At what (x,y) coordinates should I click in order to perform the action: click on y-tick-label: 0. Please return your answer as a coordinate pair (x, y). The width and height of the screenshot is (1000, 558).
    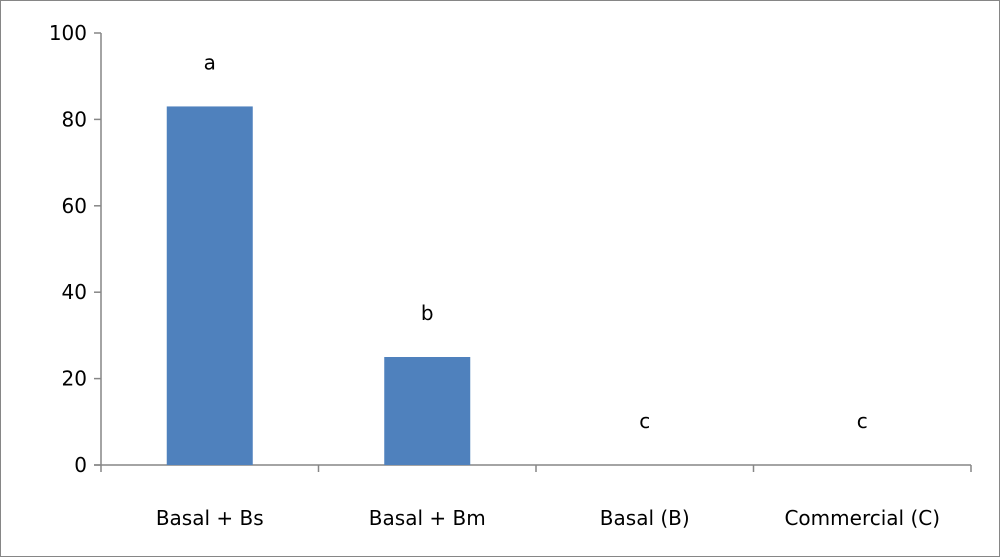
    Looking at the image, I should click on (80, 465).